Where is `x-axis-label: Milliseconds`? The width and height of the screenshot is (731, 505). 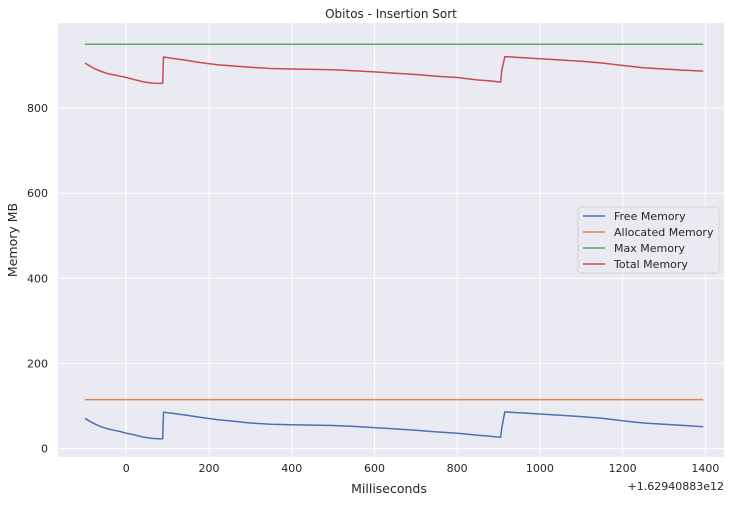 x-axis-label: Milliseconds is located at coordinates (389, 488).